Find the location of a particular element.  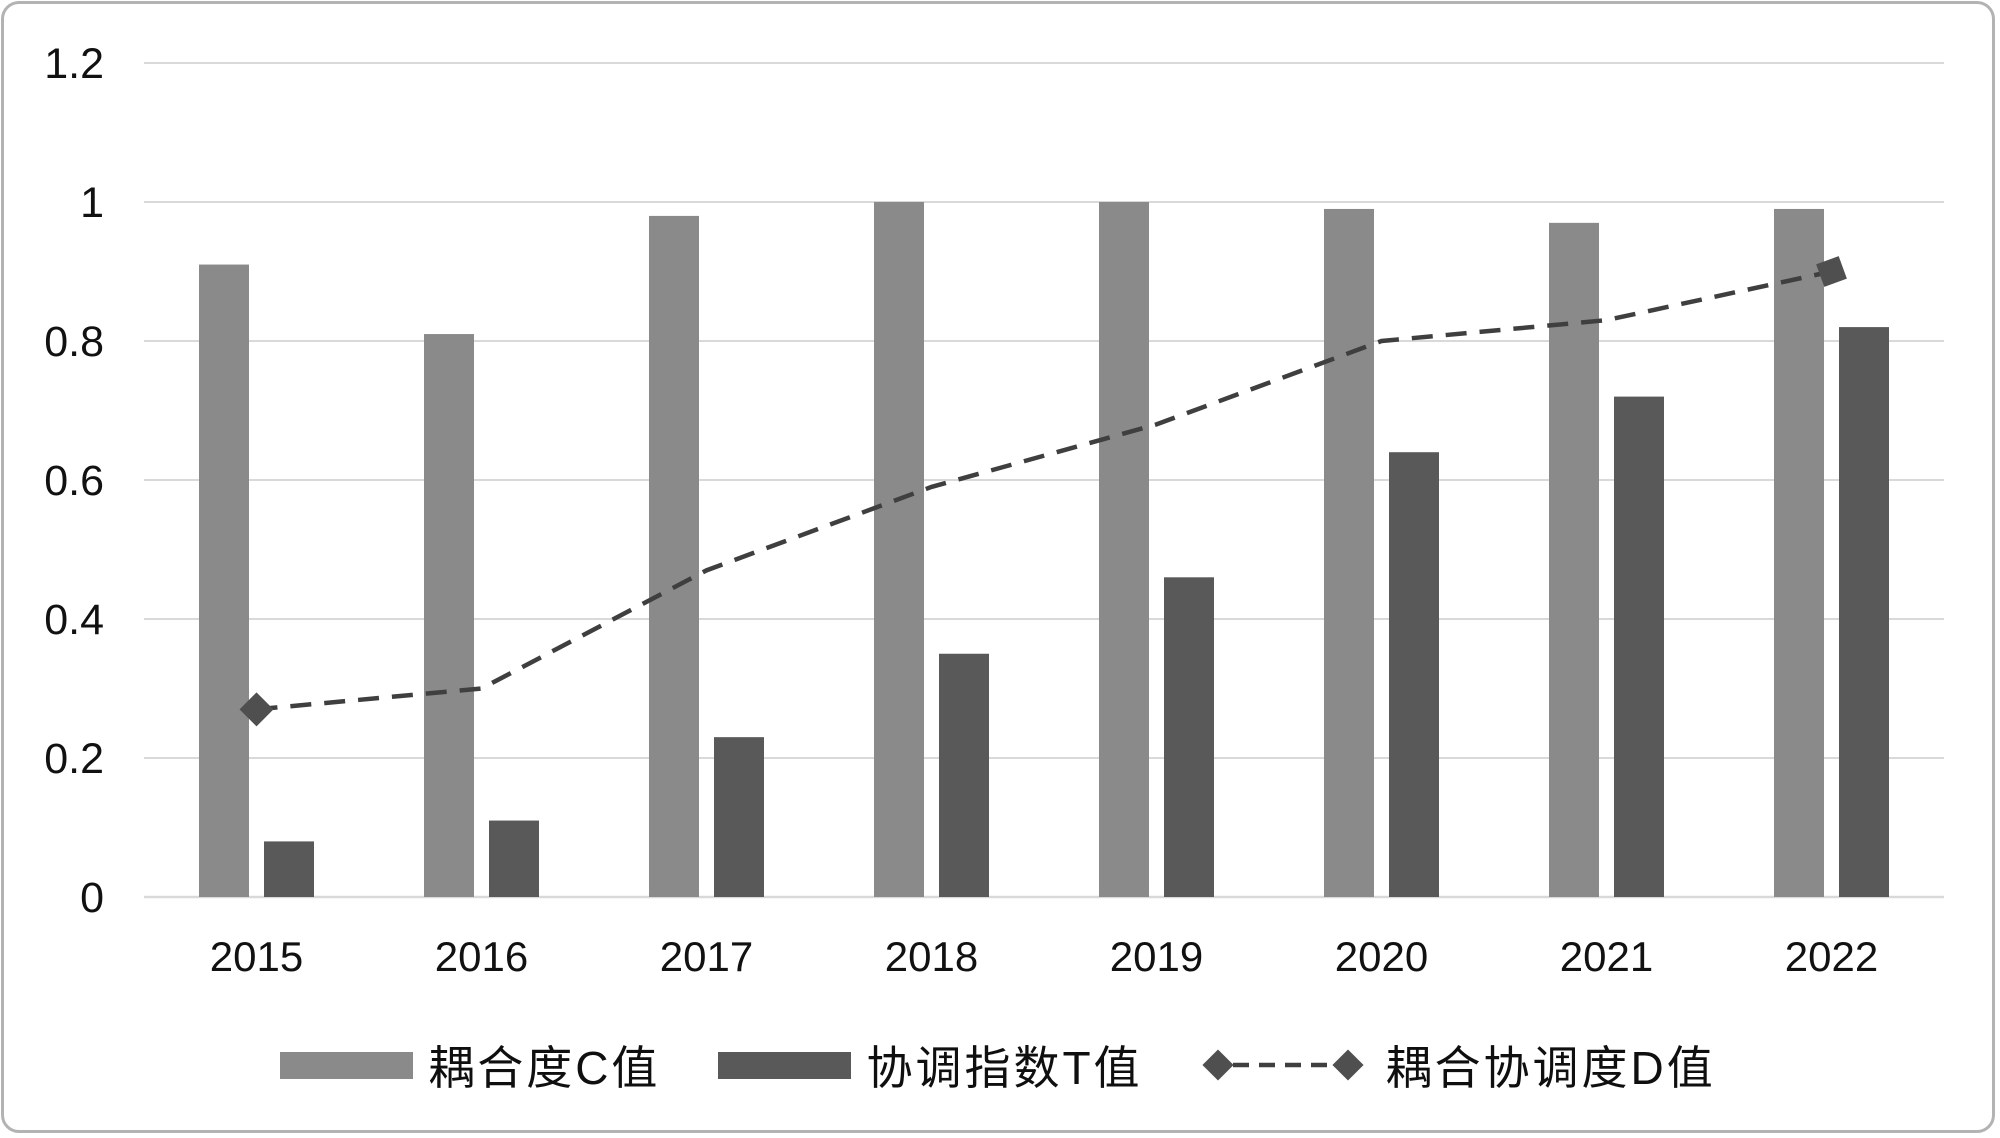

legend-swatch-t-bar is located at coordinates (785, 1065).